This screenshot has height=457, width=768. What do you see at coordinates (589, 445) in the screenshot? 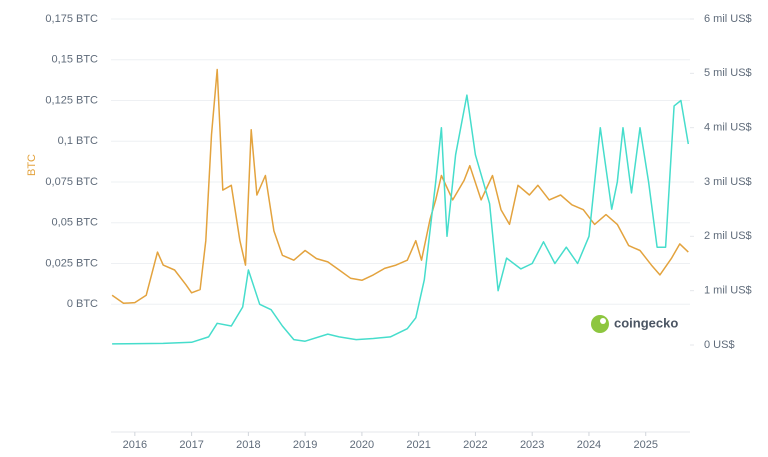
I see `x-tick-label: 2024` at bounding box center [589, 445].